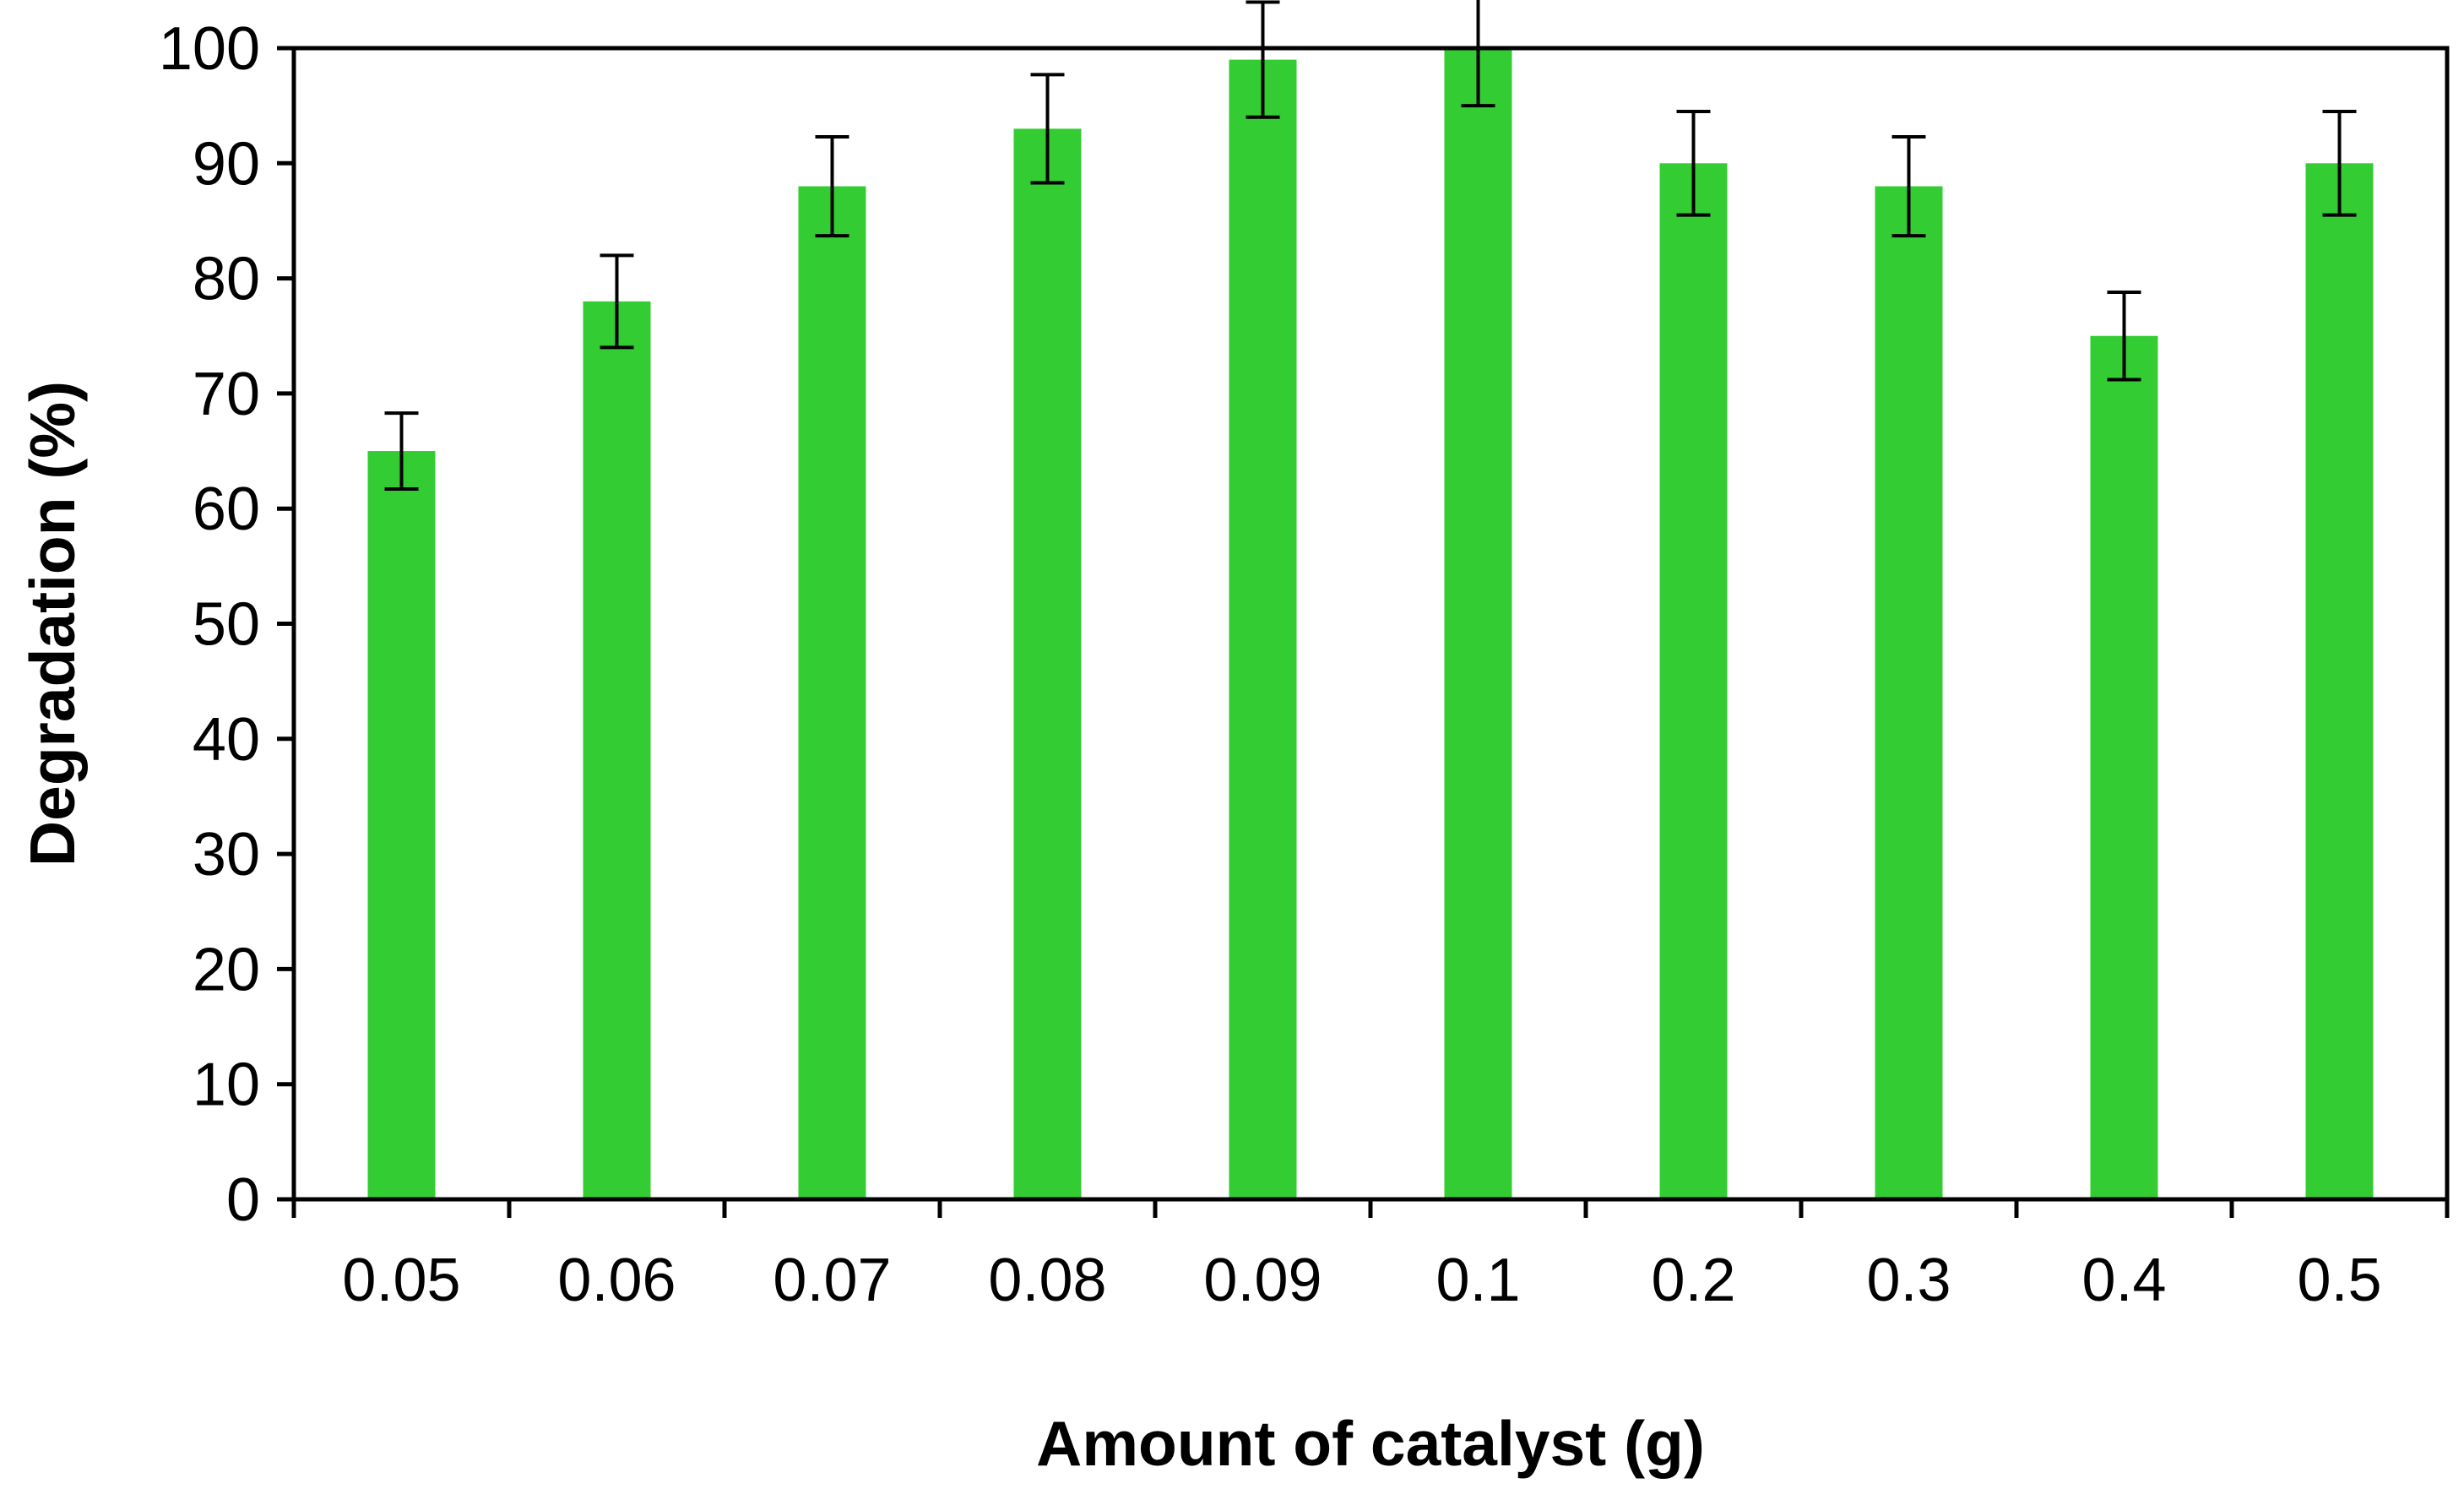 Image resolution: width=2464 pixels, height=1489 pixels. I want to click on y-tick-label-50: 50, so click(226, 625).